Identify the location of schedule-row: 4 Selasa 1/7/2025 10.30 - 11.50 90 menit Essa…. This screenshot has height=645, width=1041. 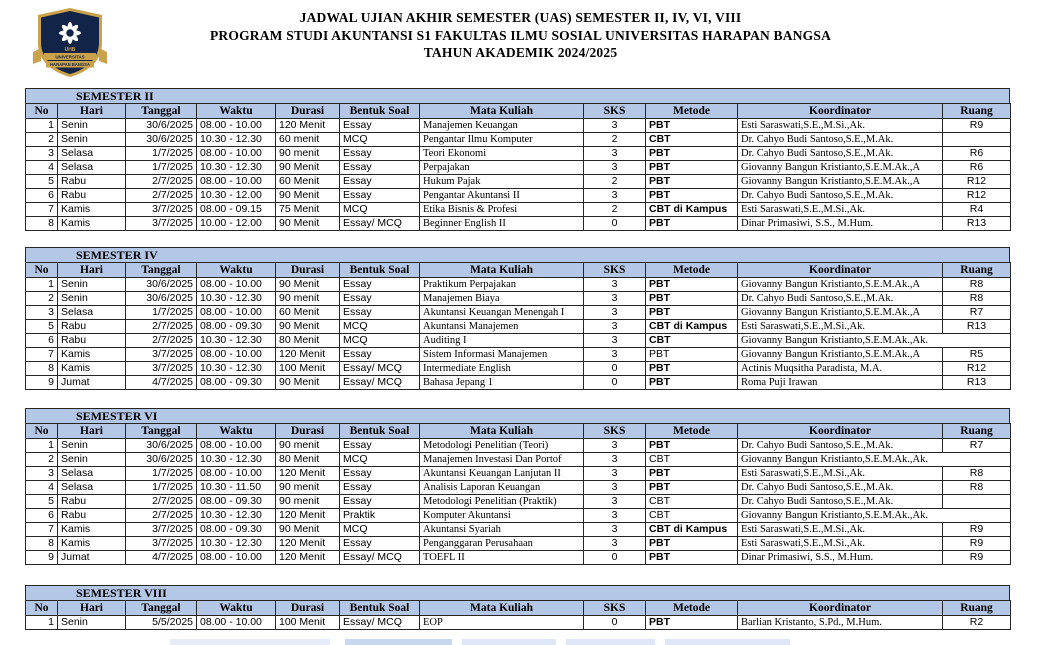
(518, 487).